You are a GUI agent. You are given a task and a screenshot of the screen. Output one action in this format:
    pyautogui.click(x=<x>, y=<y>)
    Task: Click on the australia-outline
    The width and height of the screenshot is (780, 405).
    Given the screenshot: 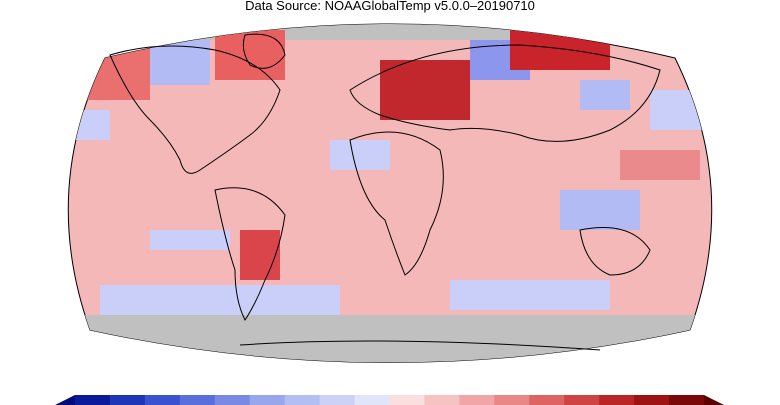 What is the action you would take?
    pyautogui.click(x=615, y=251)
    